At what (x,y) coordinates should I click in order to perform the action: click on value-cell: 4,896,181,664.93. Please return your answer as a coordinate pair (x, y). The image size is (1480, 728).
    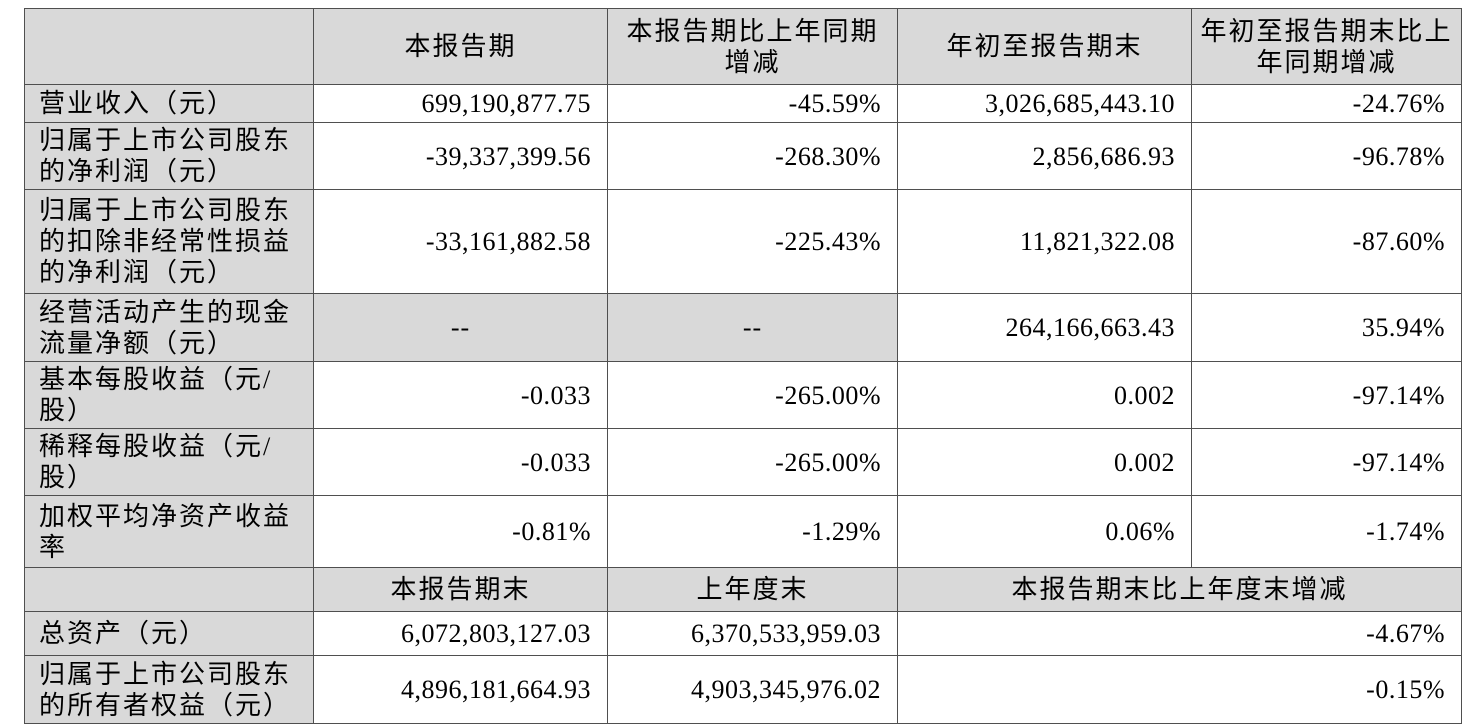
    Looking at the image, I should click on (460, 689).